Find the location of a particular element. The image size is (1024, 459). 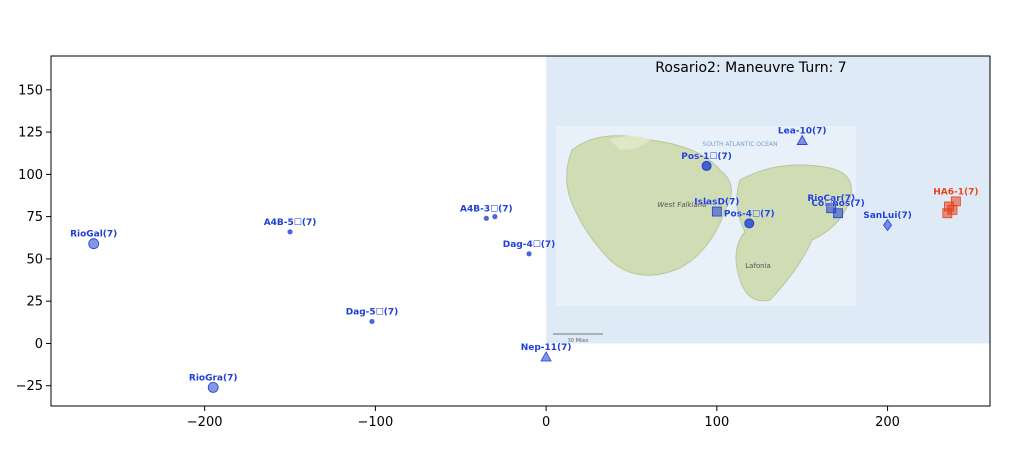

unit-label-ha6-1-7: HA6-1(7) is located at coordinates (955, 192).